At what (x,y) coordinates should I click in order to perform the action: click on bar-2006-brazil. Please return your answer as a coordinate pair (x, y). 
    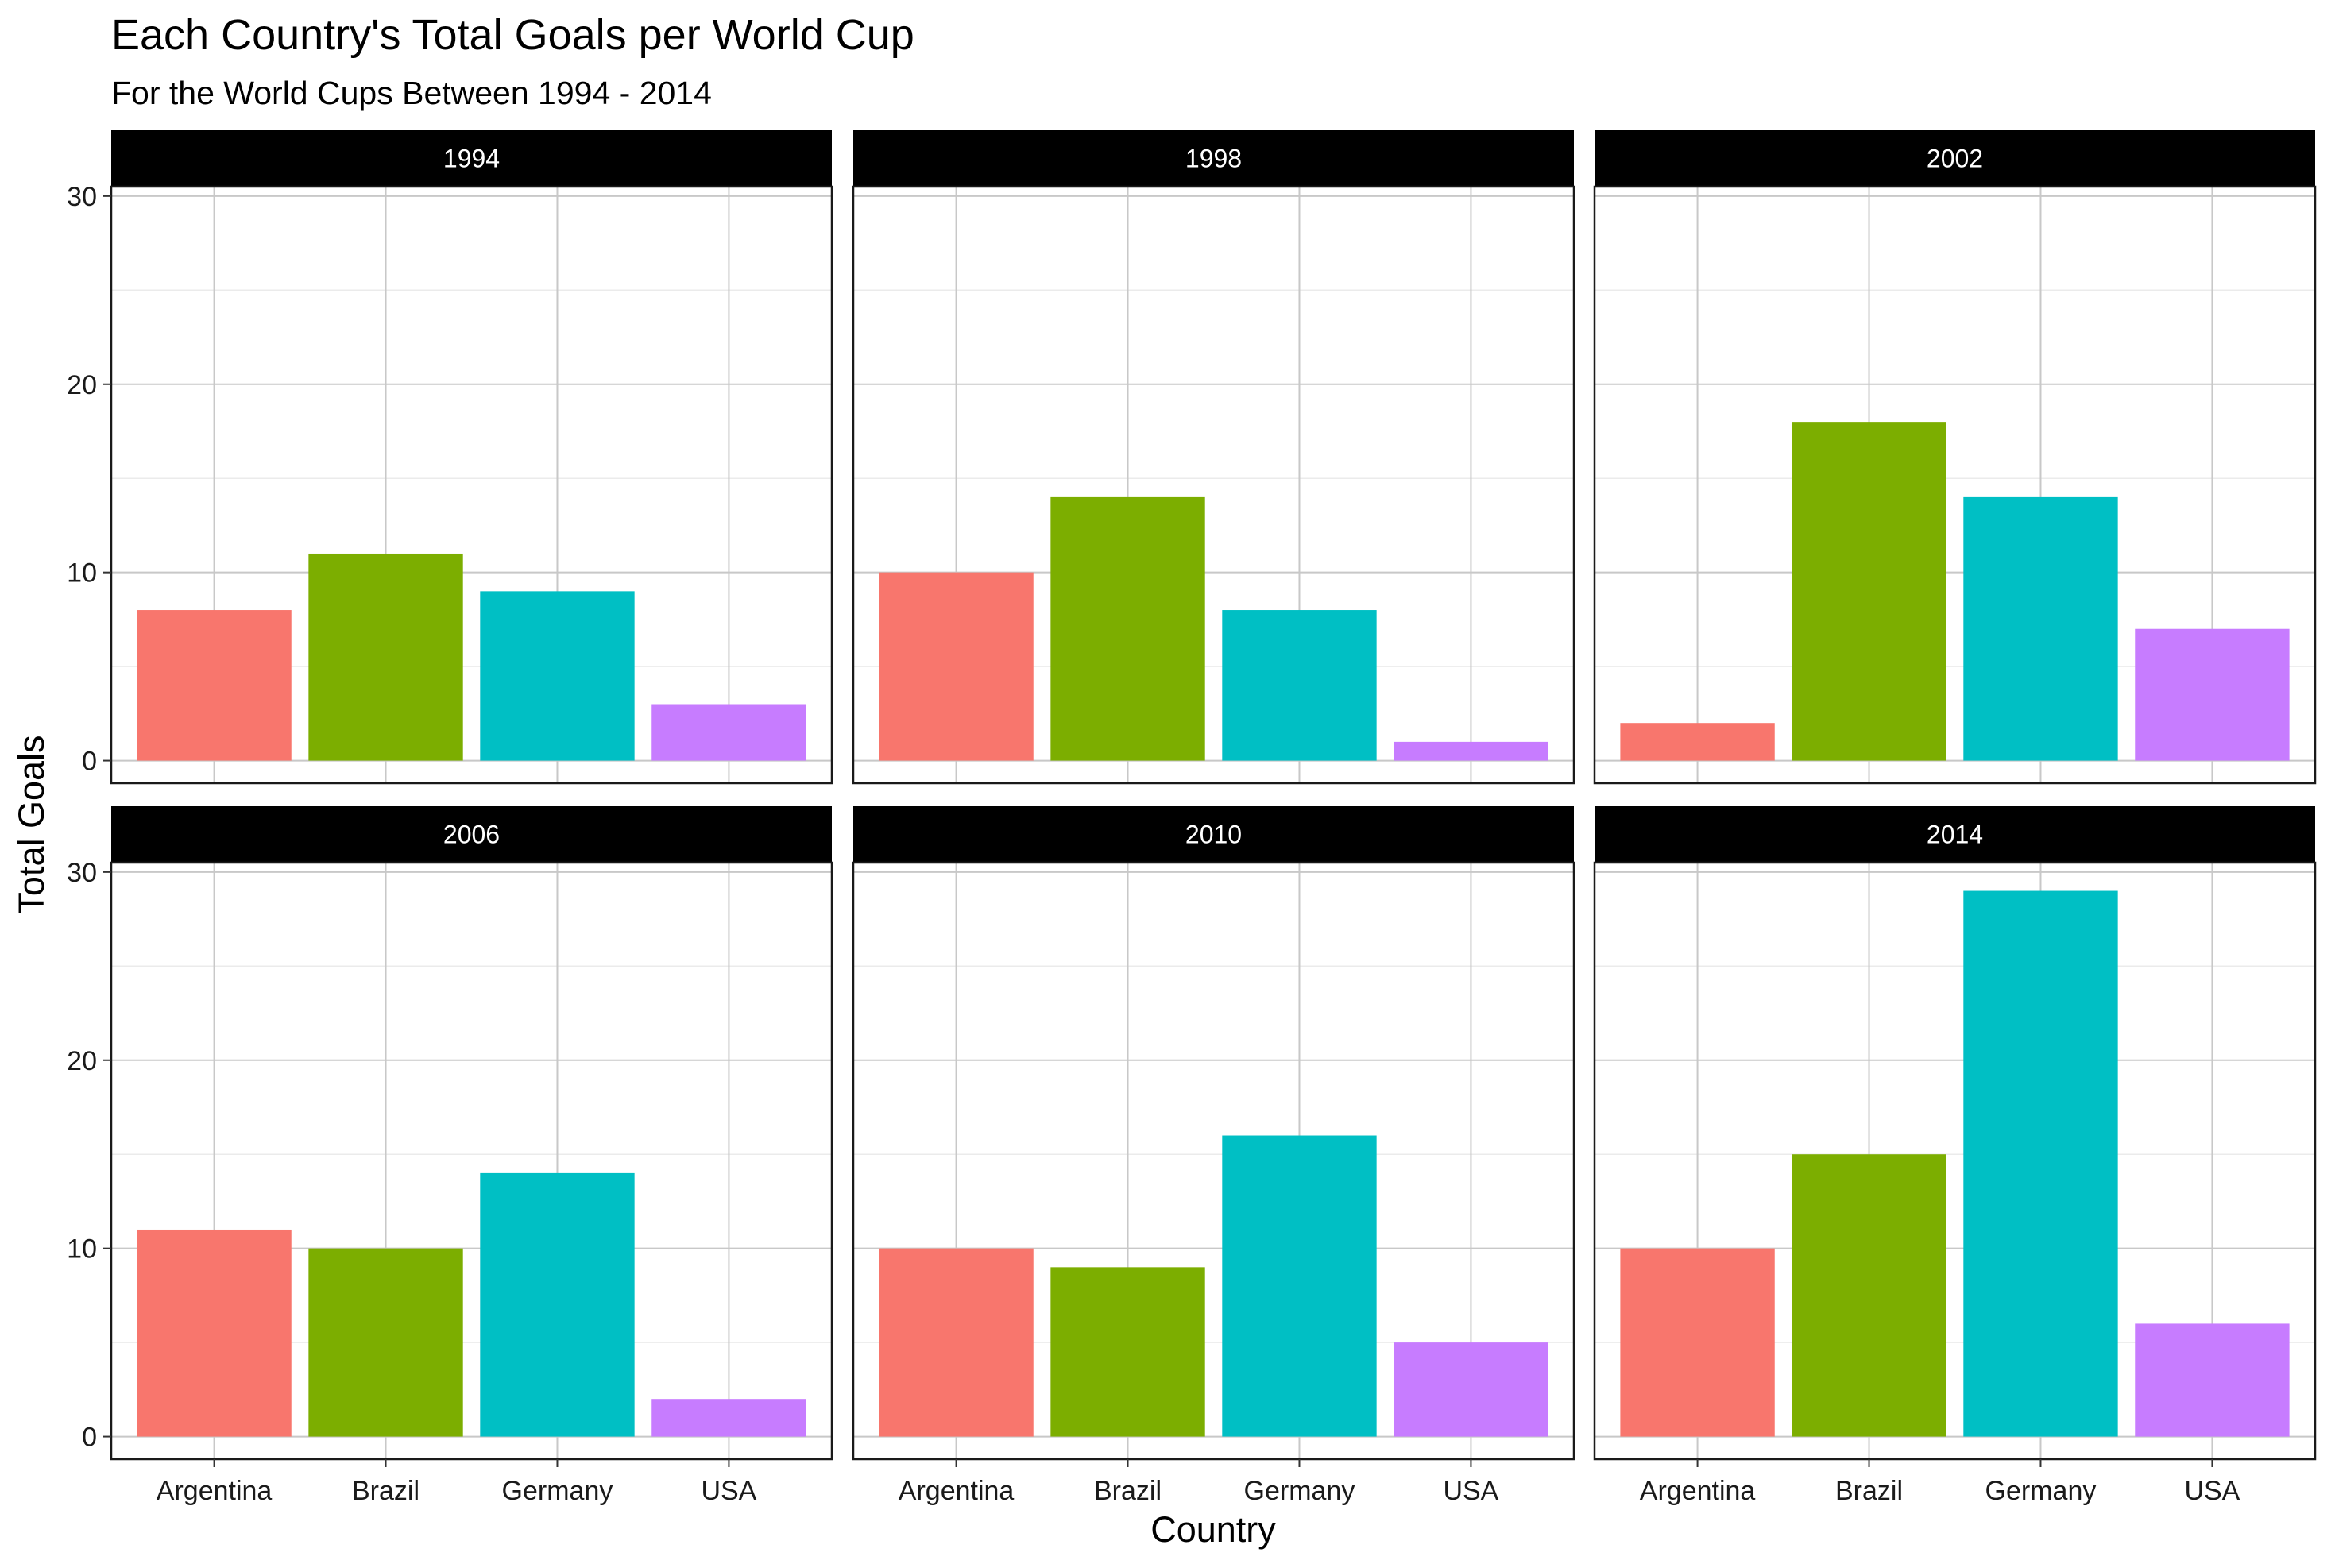
    Looking at the image, I should click on (385, 1342).